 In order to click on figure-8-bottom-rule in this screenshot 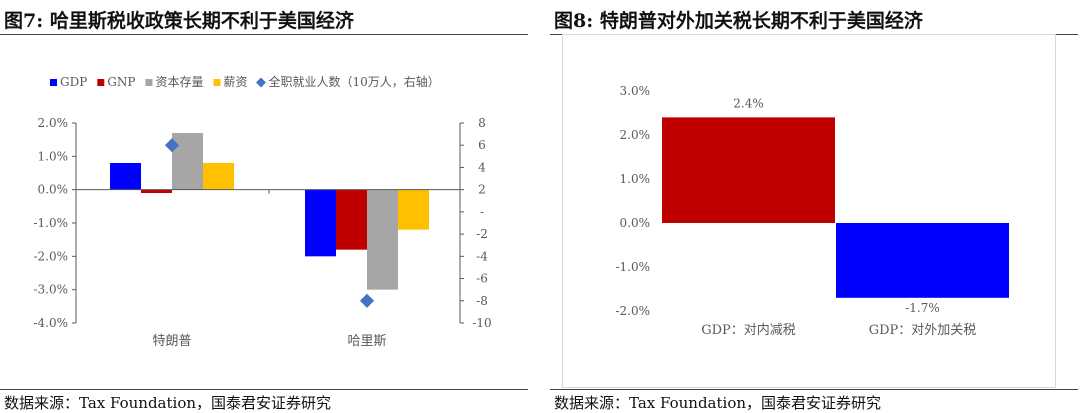, I will do `click(814, 389)`.